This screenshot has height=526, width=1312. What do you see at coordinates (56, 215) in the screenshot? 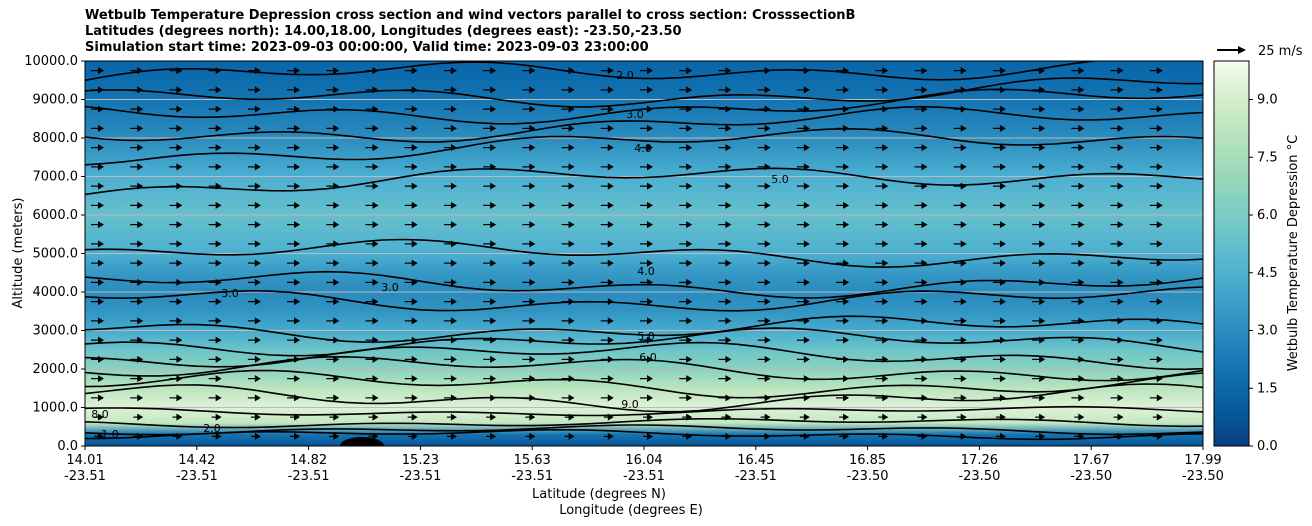
I see `y-tick-label: 6000.0` at bounding box center [56, 215].